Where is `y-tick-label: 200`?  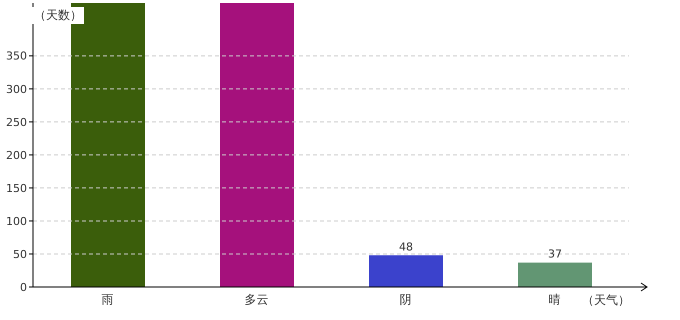
y-tick-label: 200 is located at coordinates (16, 155).